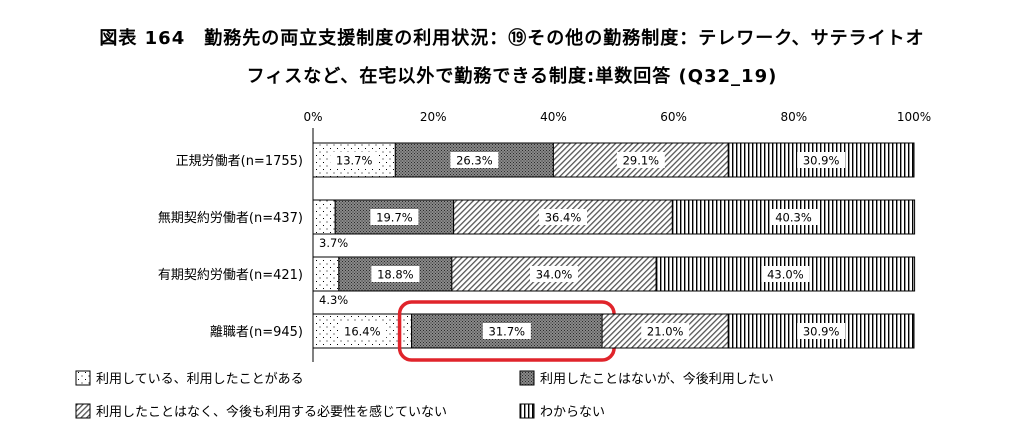 Image resolution: width=1025 pixels, height=444 pixels. What do you see at coordinates (657, 379) in the screenshot?
I see `legend-label: 利用したことはないが、今後利用したい` at bounding box center [657, 379].